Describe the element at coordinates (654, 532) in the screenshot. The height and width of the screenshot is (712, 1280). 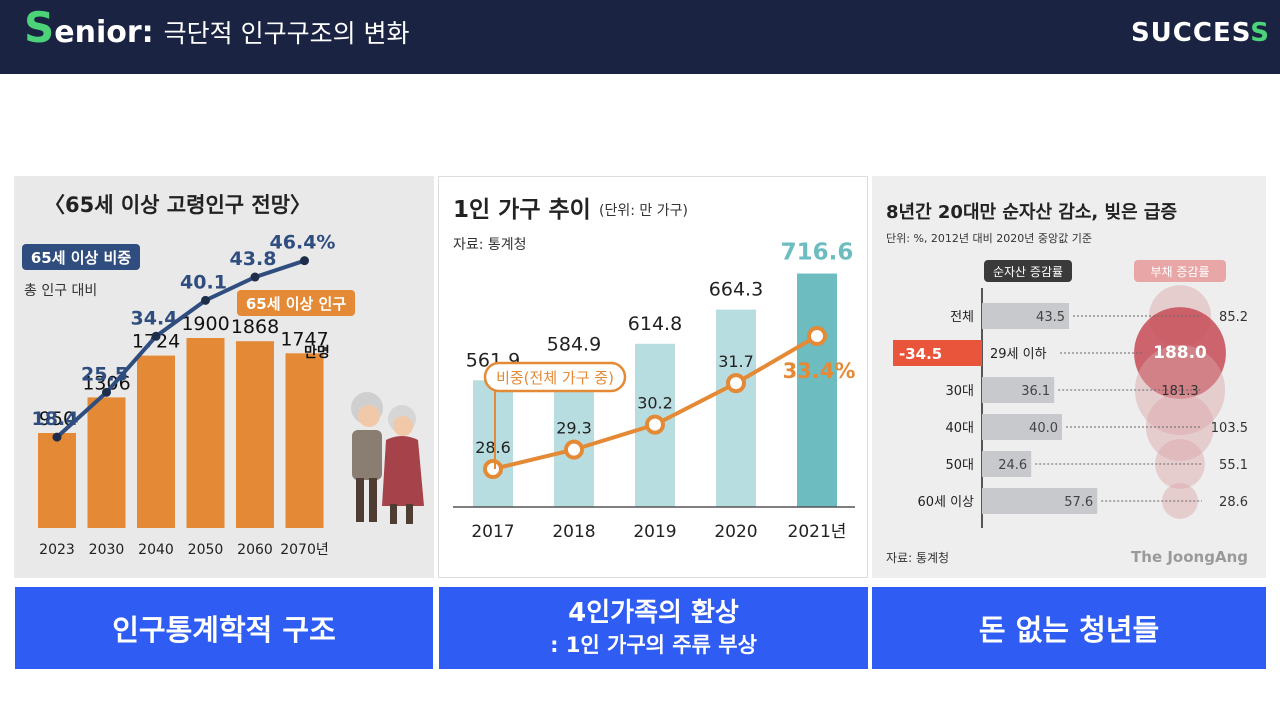
I see `p2-year-label: 2019` at that location.